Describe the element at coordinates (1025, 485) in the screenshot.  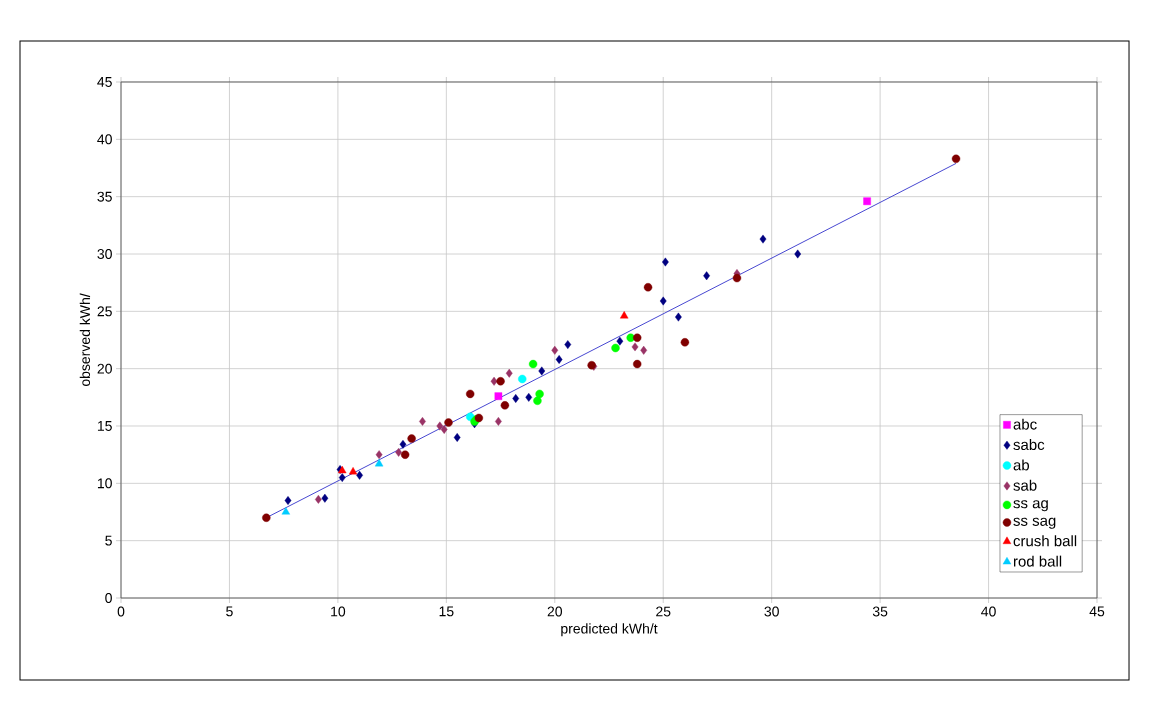
I see `legend-label: sab` at that location.